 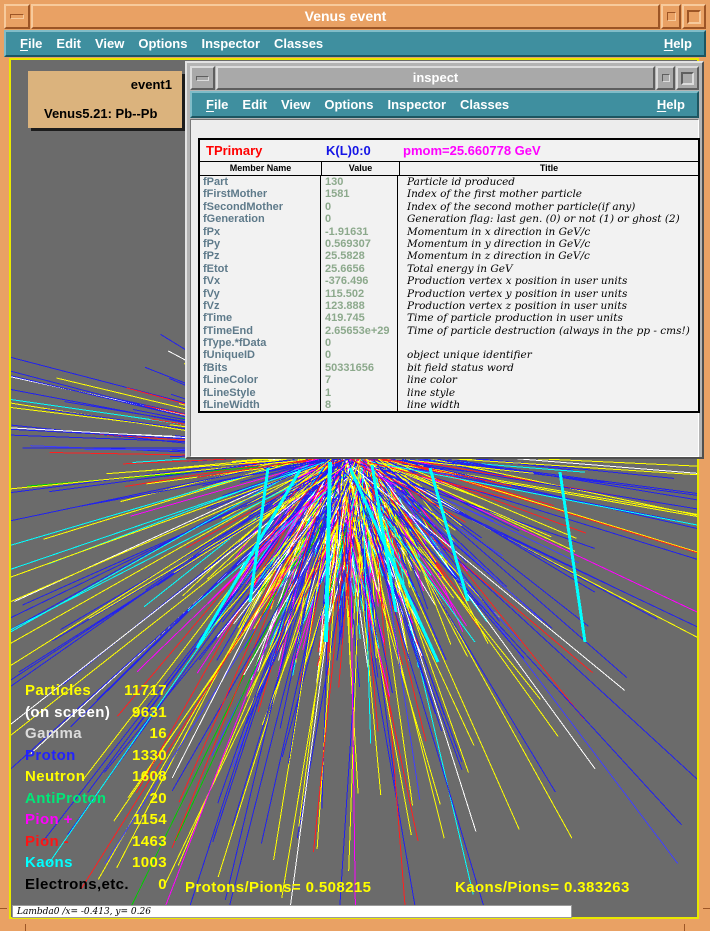 I want to click on window-menu-button, so click(x=17, y=16).